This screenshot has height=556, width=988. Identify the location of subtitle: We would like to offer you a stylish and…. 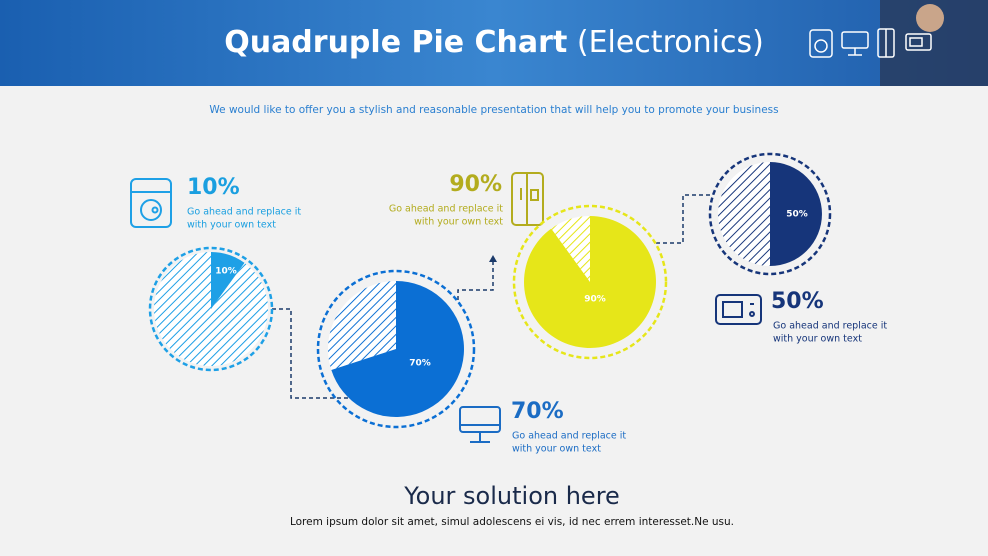
(493, 110).